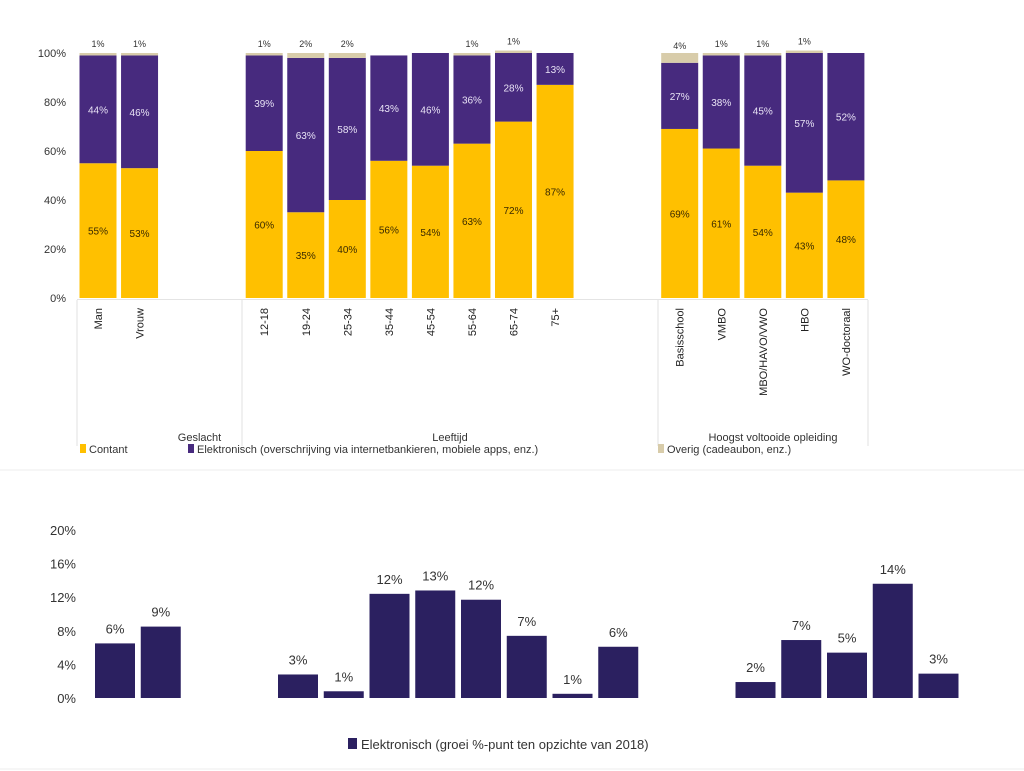 The height and width of the screenshot is (771, 1024). Describe the element at coordinates (472, 101) in the screenshot. I see `data-label-elektronisch: 36%` at that location.